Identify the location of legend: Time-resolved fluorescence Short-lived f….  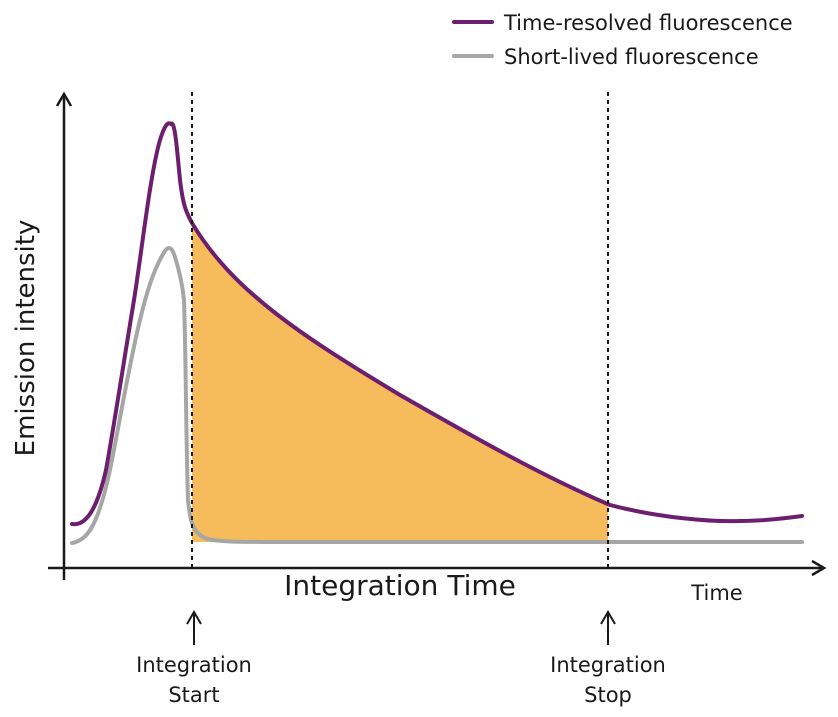
(622, 40).